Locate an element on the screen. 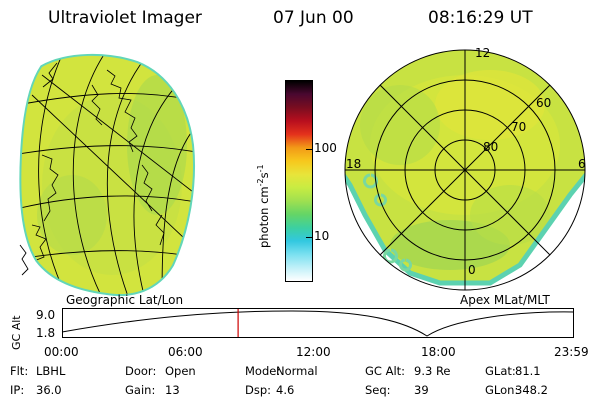 Image resolution: width=600 pixels, height=400 pixels. time-label: 08:16:29 UT is located at coordinates (480, 18).